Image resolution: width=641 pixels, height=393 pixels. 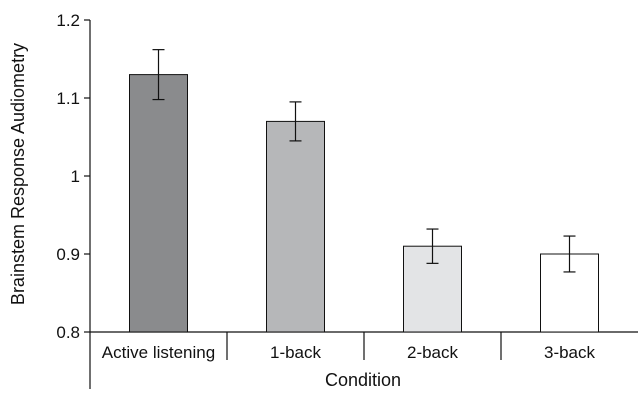 I want to click on category-label-2: 1-back, so click(x=296, y=352).